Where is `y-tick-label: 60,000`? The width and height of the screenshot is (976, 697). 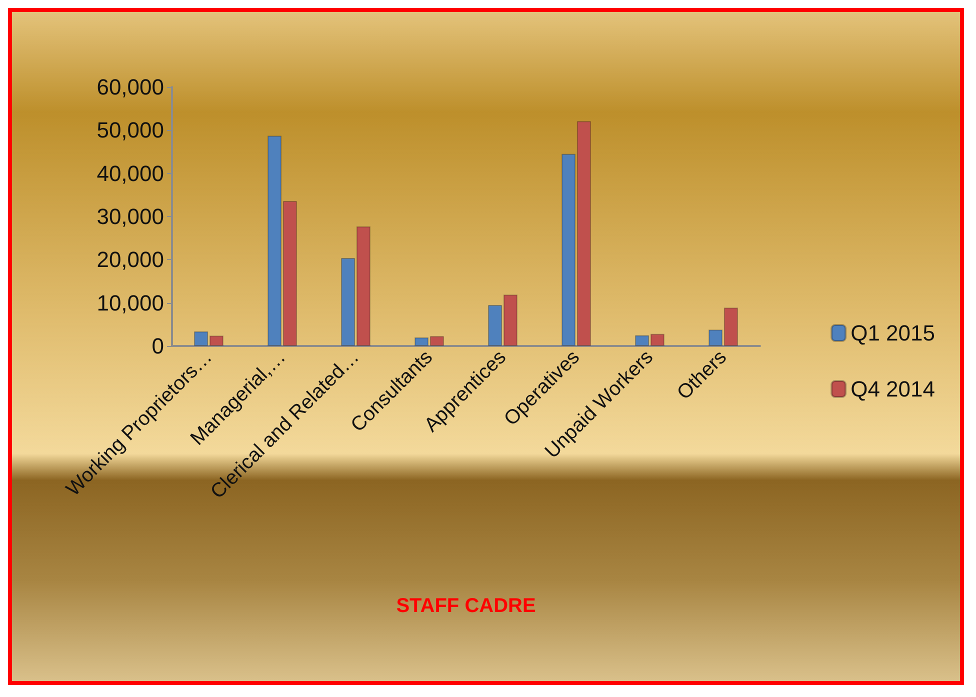 y-tick-label: 60,000 is located at coordinates (130, 87).